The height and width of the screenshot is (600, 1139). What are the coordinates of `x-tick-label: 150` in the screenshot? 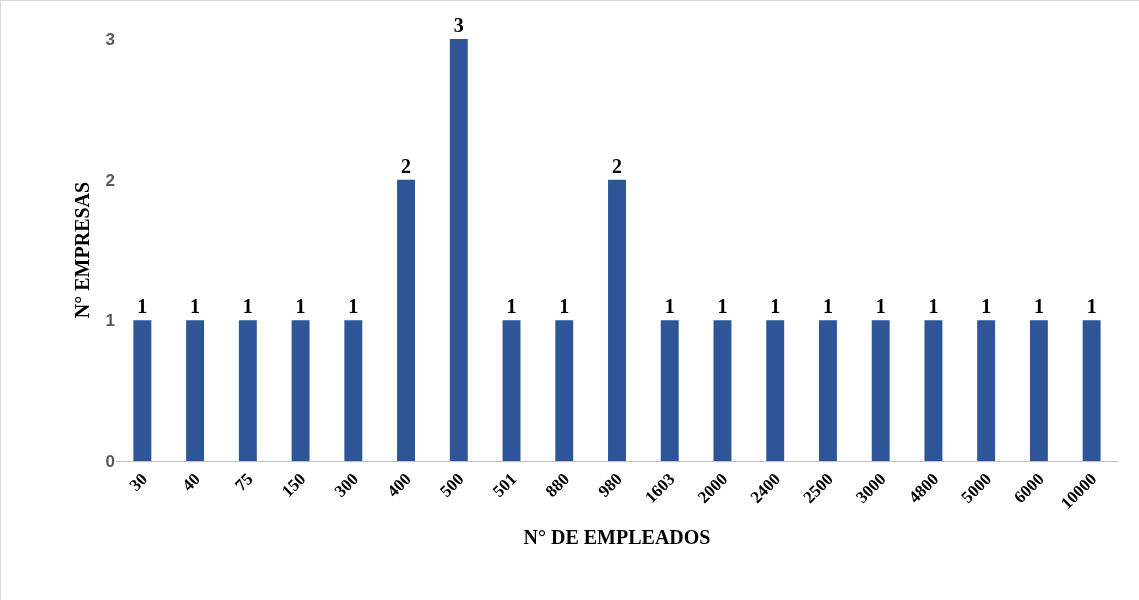 It's located at (293, 485).